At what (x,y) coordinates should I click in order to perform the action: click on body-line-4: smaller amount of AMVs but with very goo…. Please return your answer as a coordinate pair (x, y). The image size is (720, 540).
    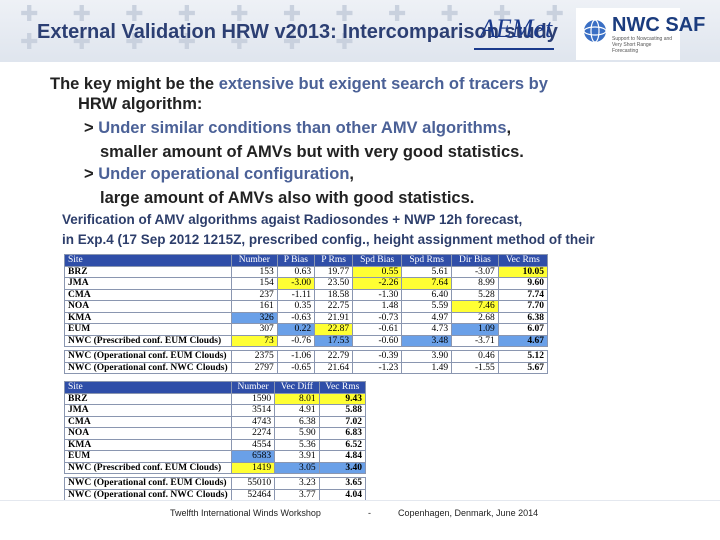
    Looking at the image, I should click on (312, 152).